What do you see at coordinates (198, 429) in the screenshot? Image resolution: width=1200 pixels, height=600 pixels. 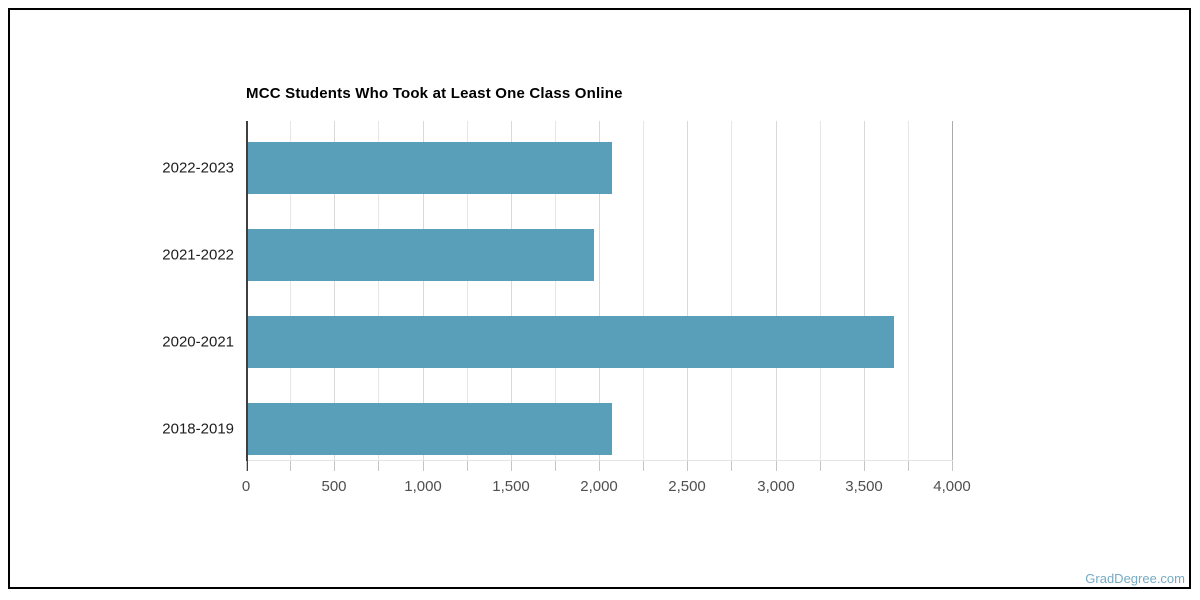 I see `y-axis-label: 2018-2019` at bounding box center [198, 429].